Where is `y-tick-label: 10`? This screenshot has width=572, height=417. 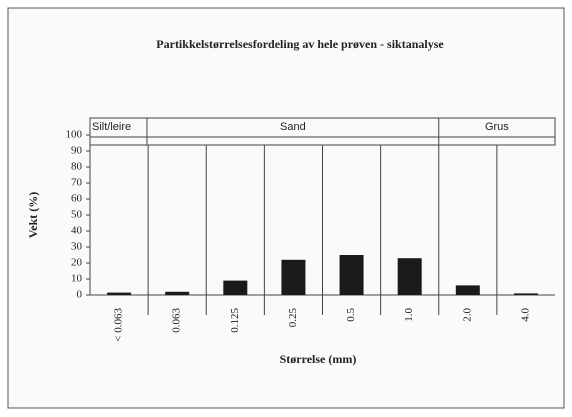 y-tick-label: 10 is located at coordinates (77, 279).